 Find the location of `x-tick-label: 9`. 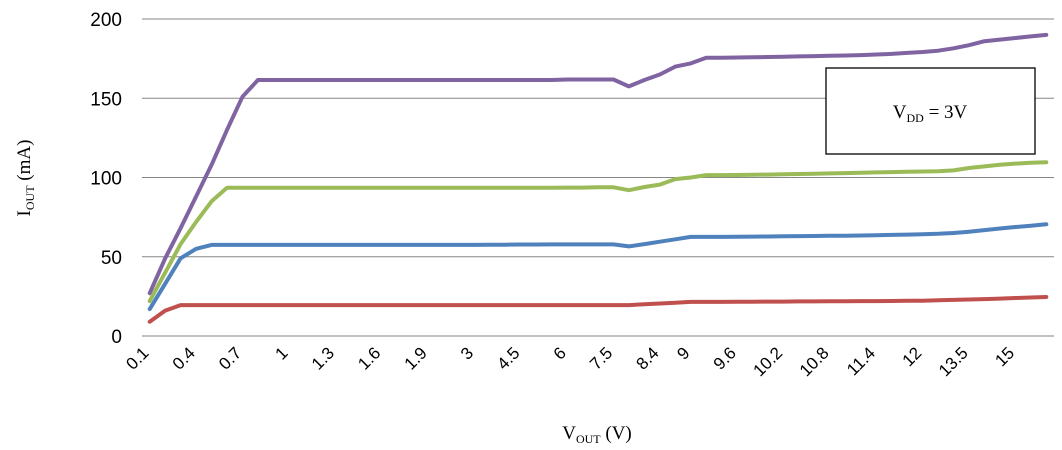

x-tick-label: 9 is located at coordinates (683, 353).